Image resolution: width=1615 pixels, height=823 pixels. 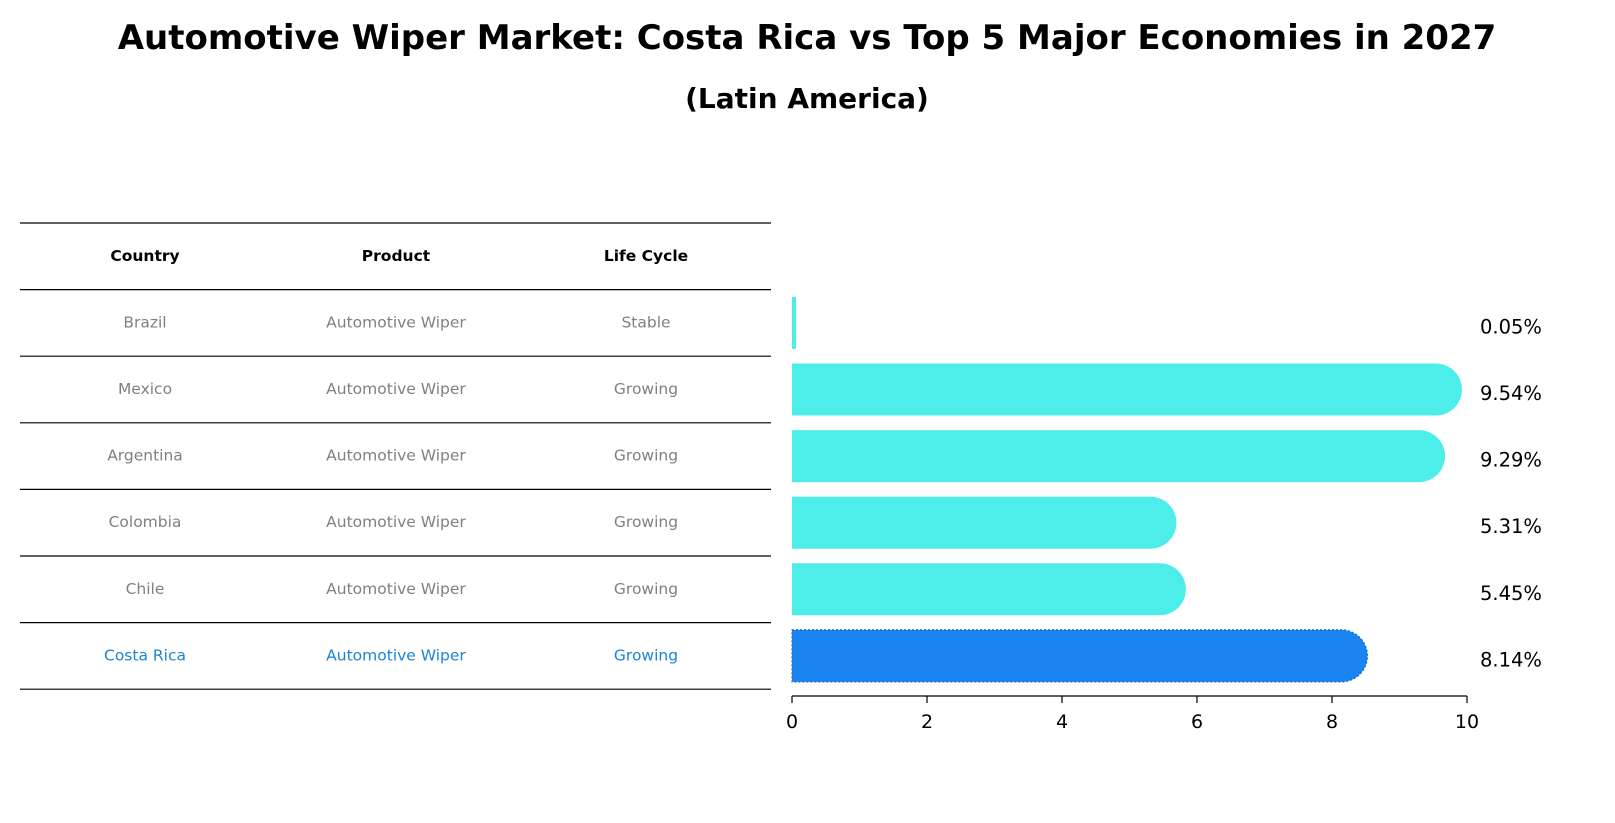 What do you see at coordinates (989, 589) in the screenshot?
I see `bar-chile` at bounding box center [989, 589].